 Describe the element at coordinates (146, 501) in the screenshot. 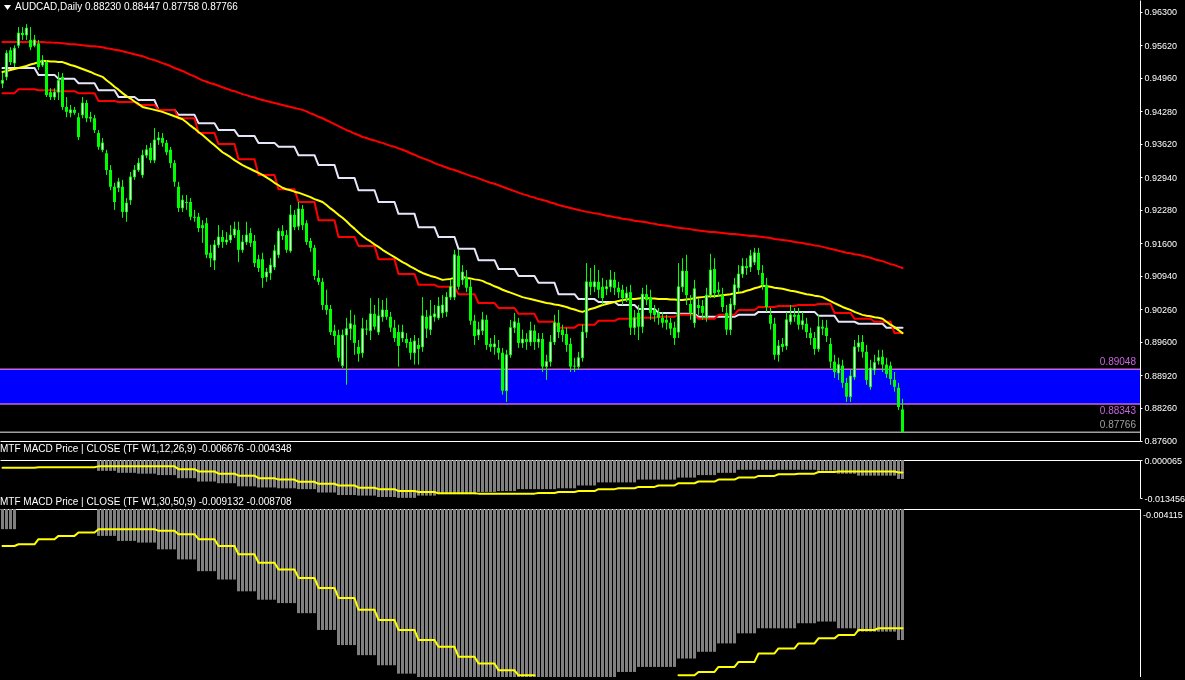

I see `chart-title: MTF MACD Price | CLOSE (TF W1,30,50,9) -0.009132 -0.008708` at that location.